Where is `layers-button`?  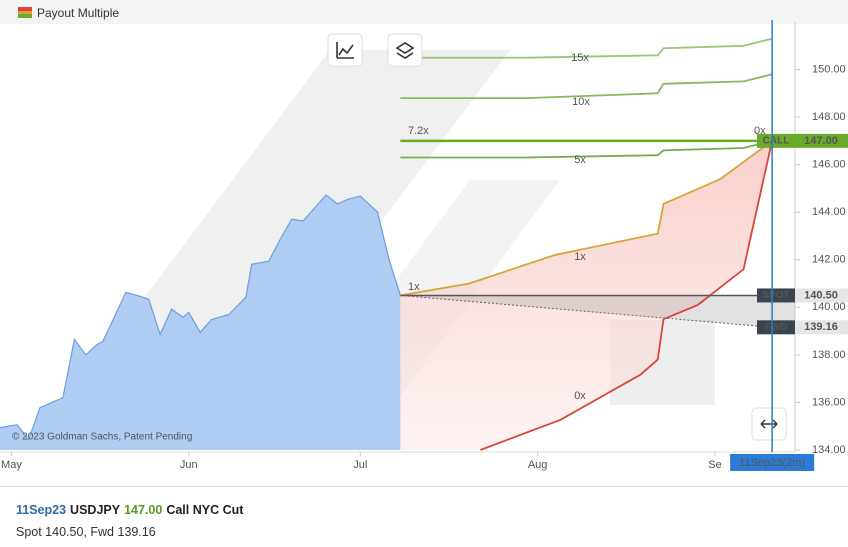 layers-button is located at coordinates (405, 50).